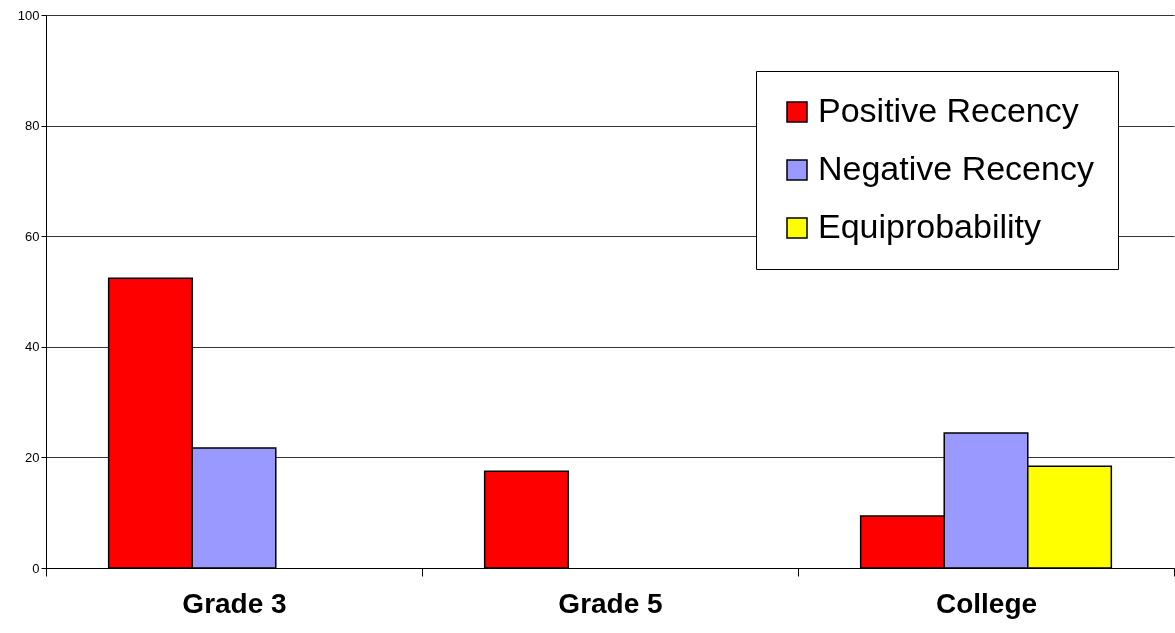 The image size is (1175, 633). Describe the element at coordinates (28, 15) in the screenshot. I see `y-tick-label: 100` at that location.